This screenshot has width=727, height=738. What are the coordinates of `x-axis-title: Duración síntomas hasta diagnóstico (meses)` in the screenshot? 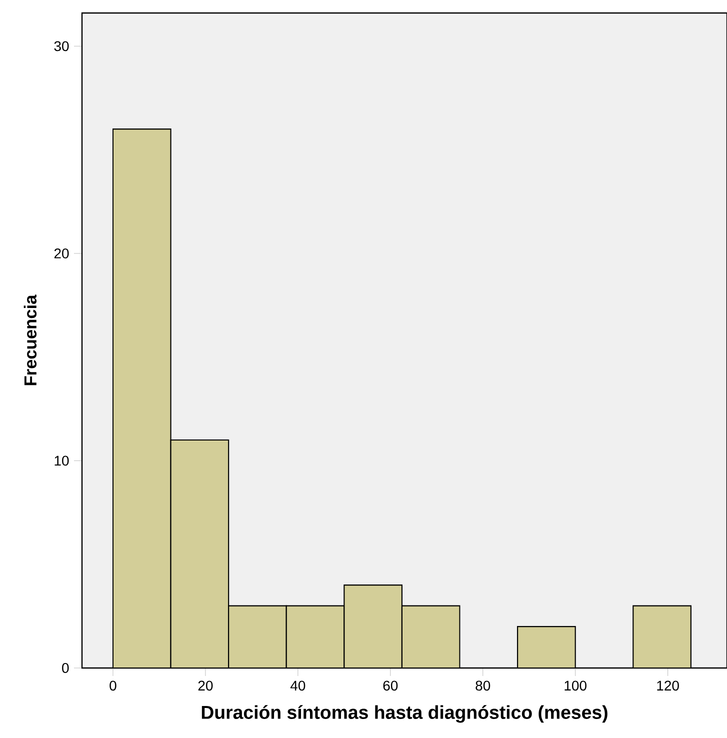 It's located at (405, 714).